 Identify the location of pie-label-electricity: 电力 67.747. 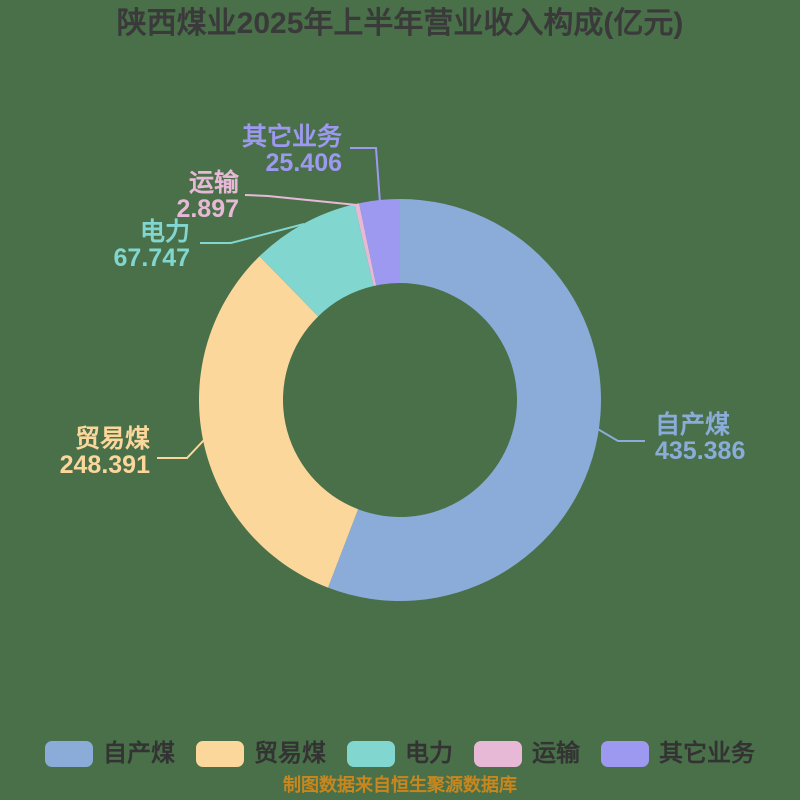
(152, 245).